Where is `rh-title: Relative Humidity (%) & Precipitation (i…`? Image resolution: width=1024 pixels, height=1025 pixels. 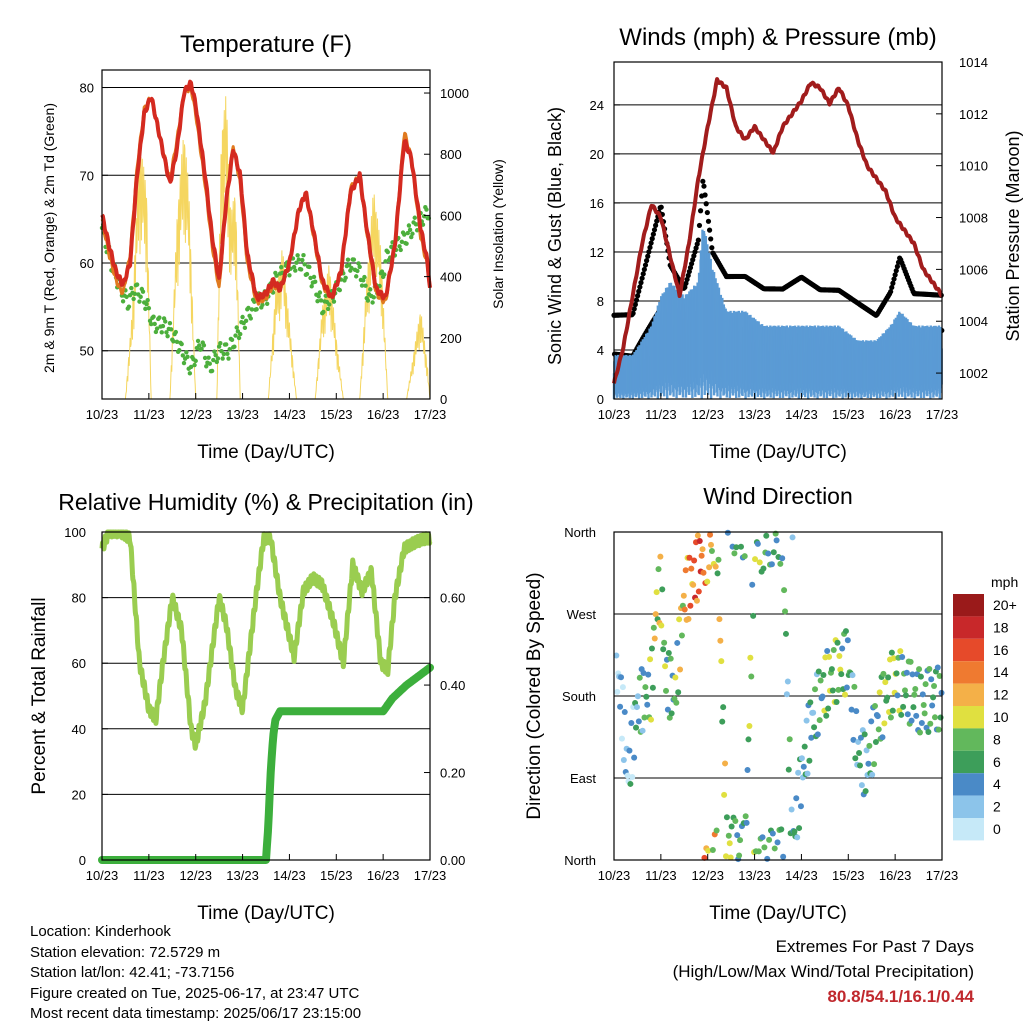 rh-title: Relative Humidity (%) & Precipitation (i… is located at coordinates (265, 502).